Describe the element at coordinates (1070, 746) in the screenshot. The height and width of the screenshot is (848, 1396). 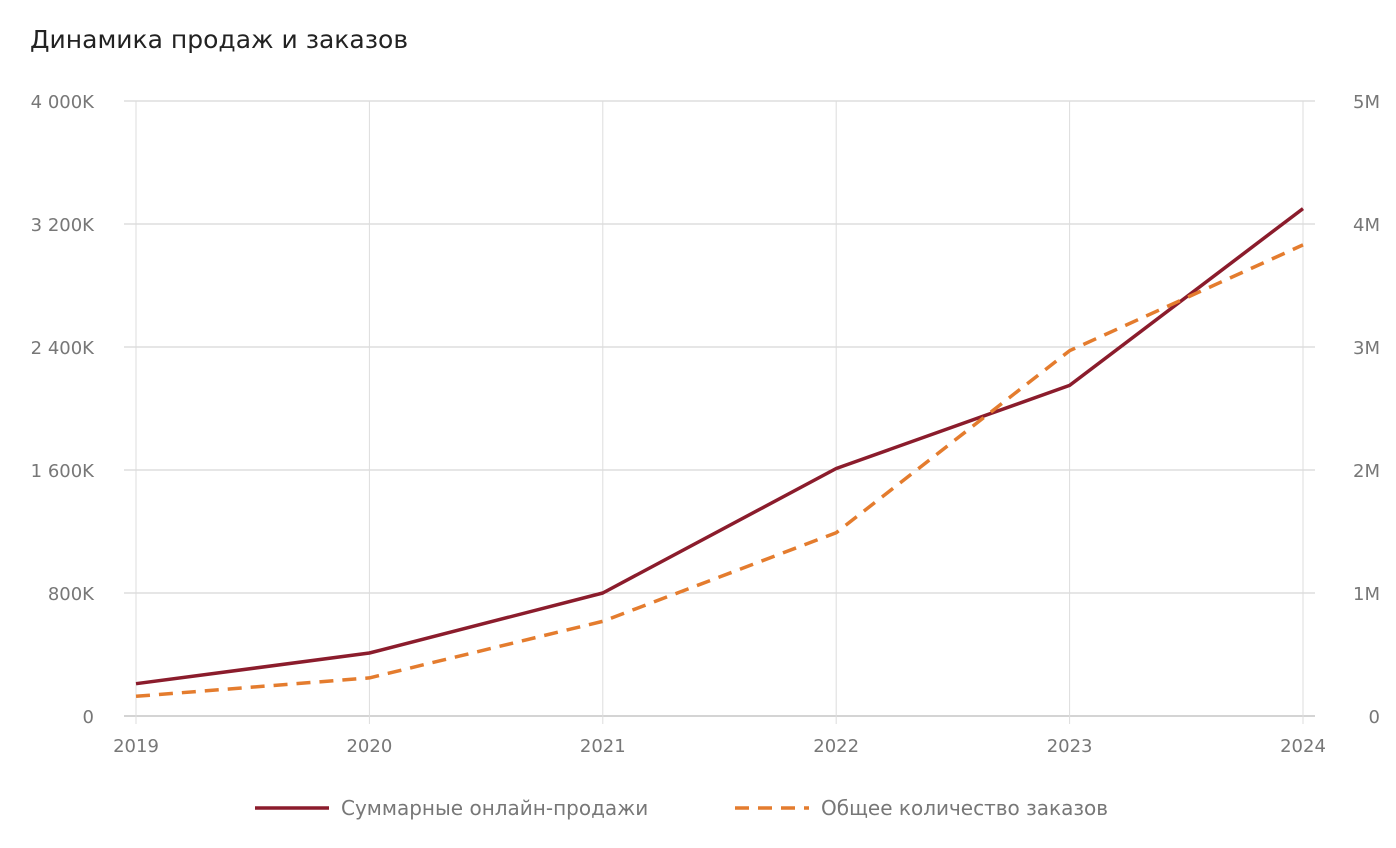
I see `x-tick-label: 2023` at that location.